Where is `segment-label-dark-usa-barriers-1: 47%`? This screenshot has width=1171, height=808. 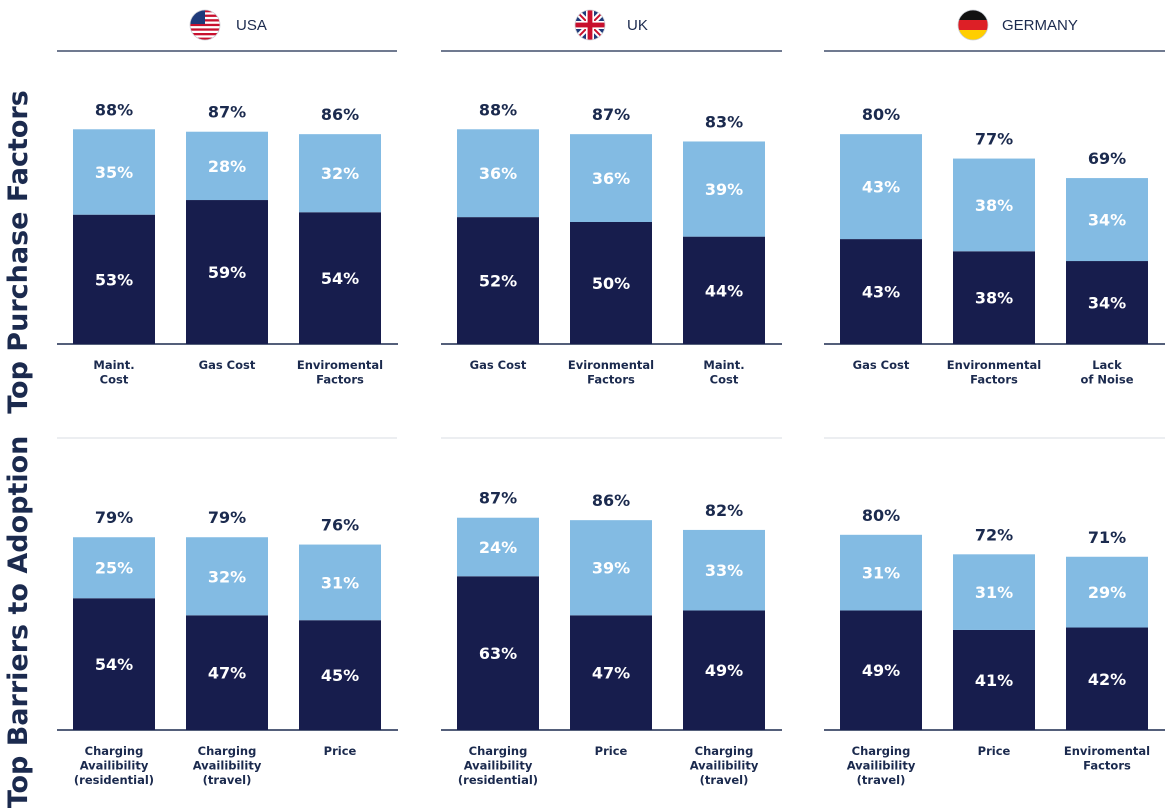 segment-label-dark-usa-barriers-1: 47% is located at coordinates (227, 673).